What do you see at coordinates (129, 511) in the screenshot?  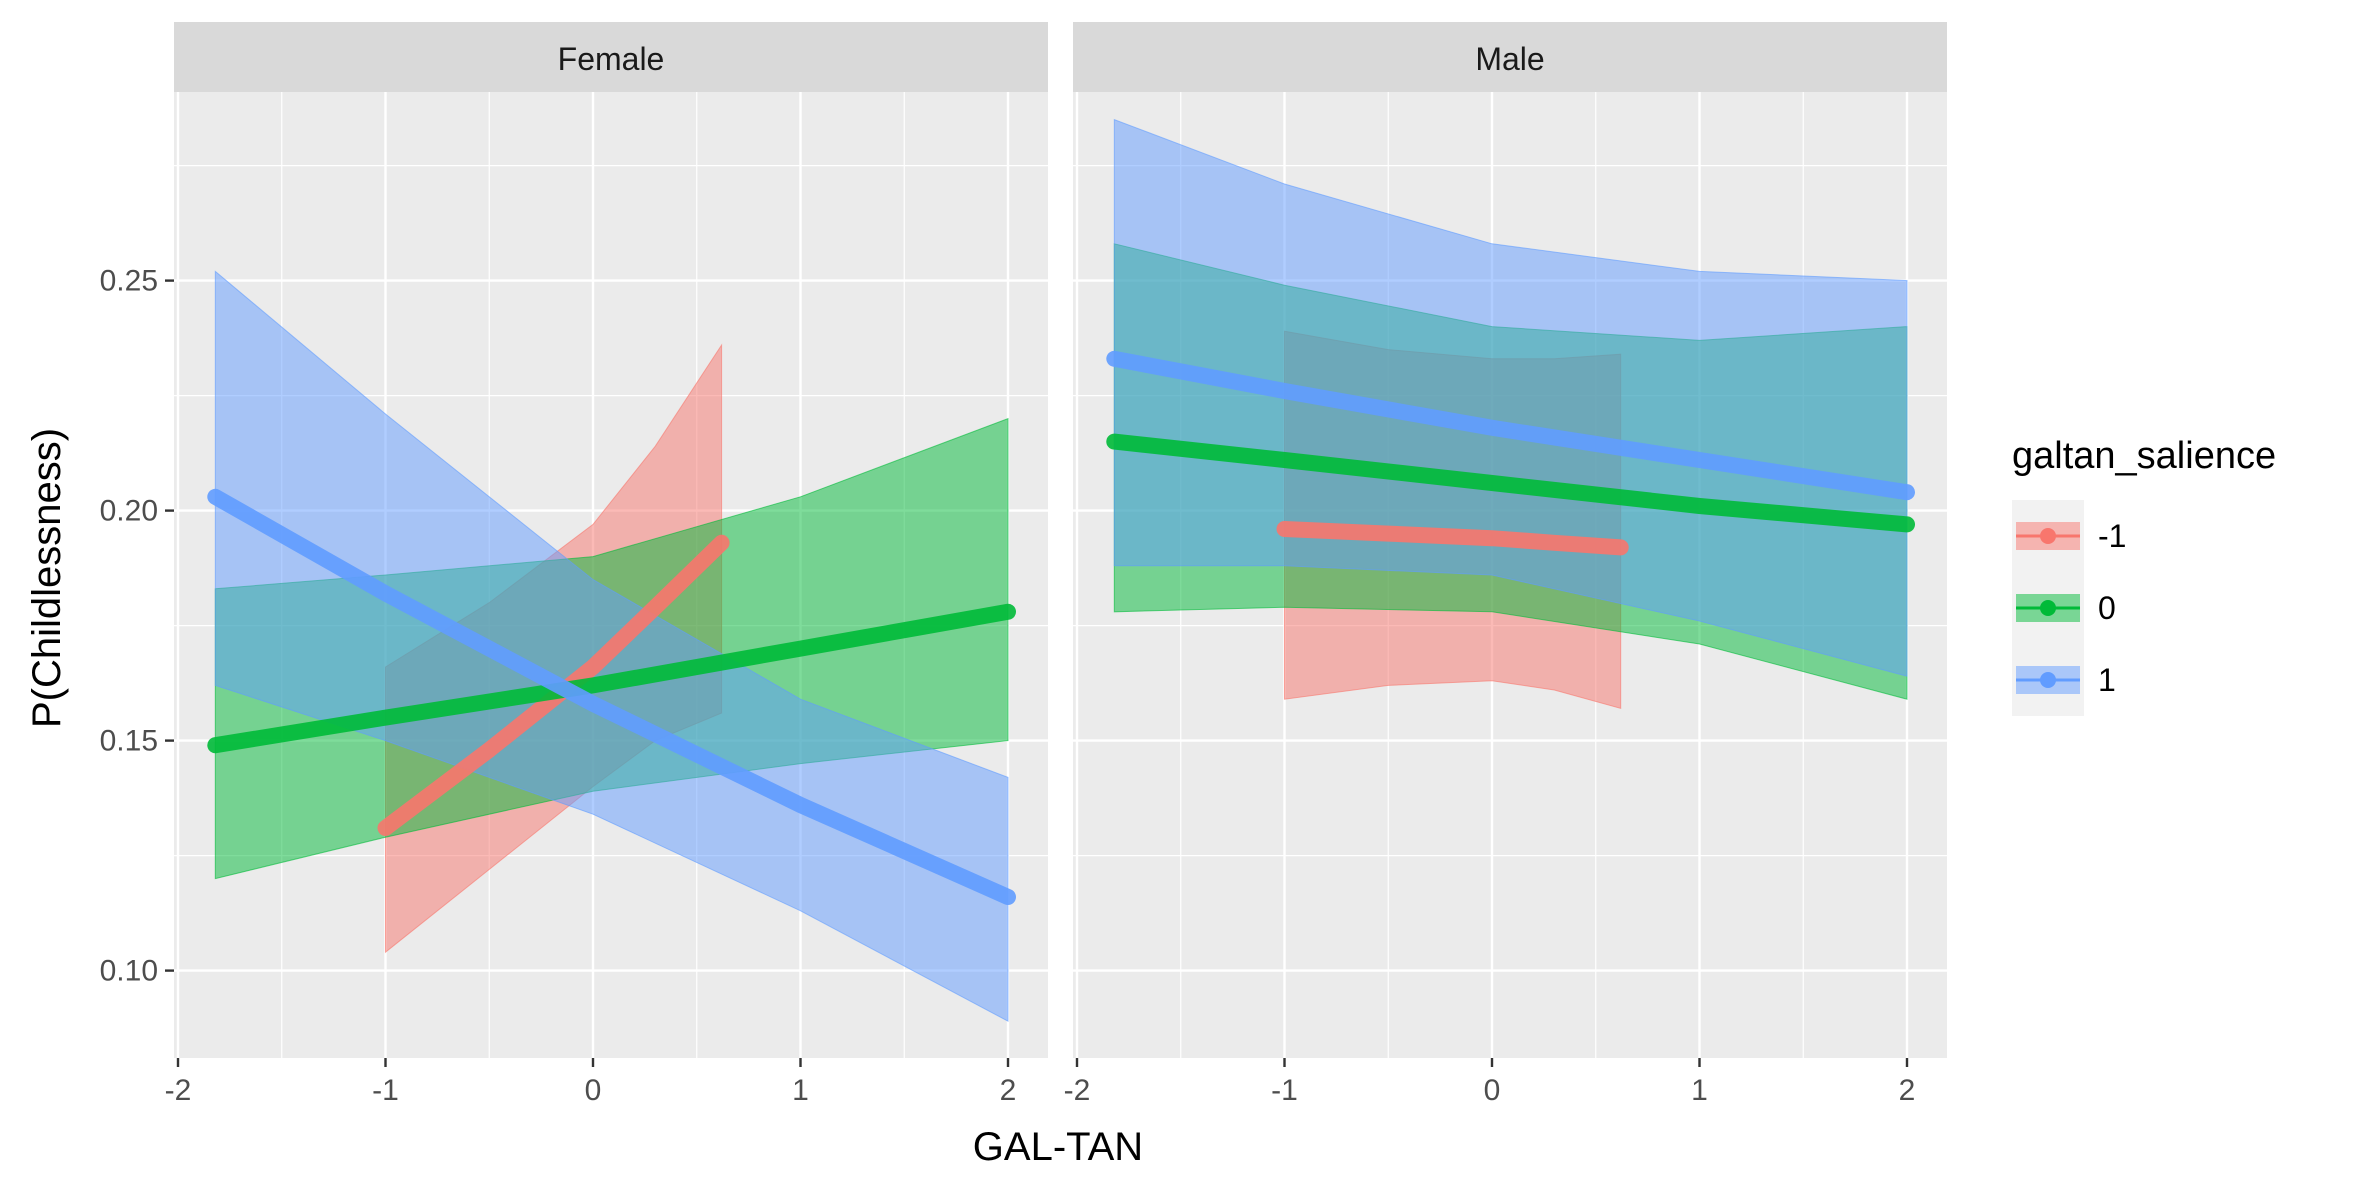 I see `y-tick-label: 0.20` at bounding box center [129, 511].